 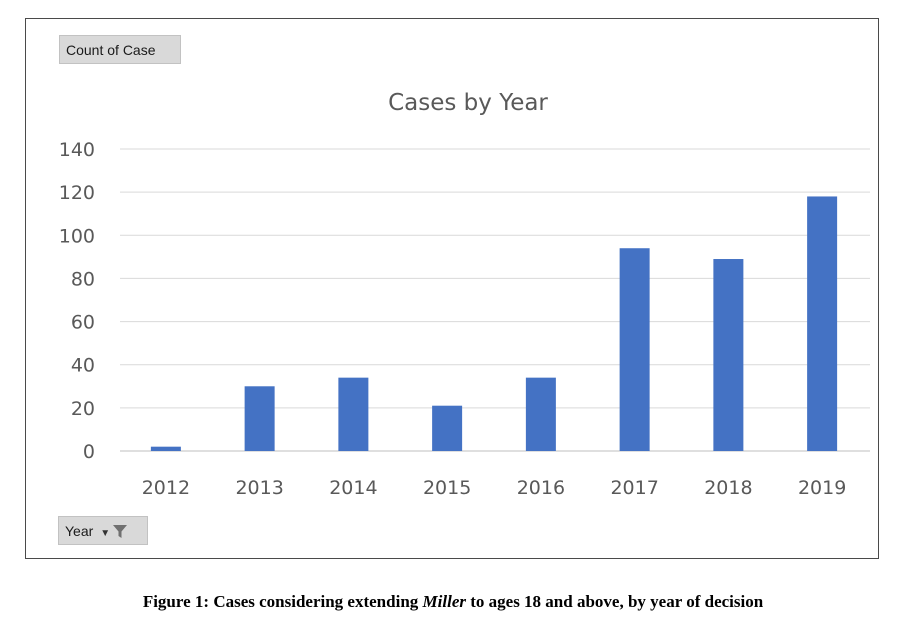 I want to click on x-tick-label: 2016, so click(x=541, y=488).